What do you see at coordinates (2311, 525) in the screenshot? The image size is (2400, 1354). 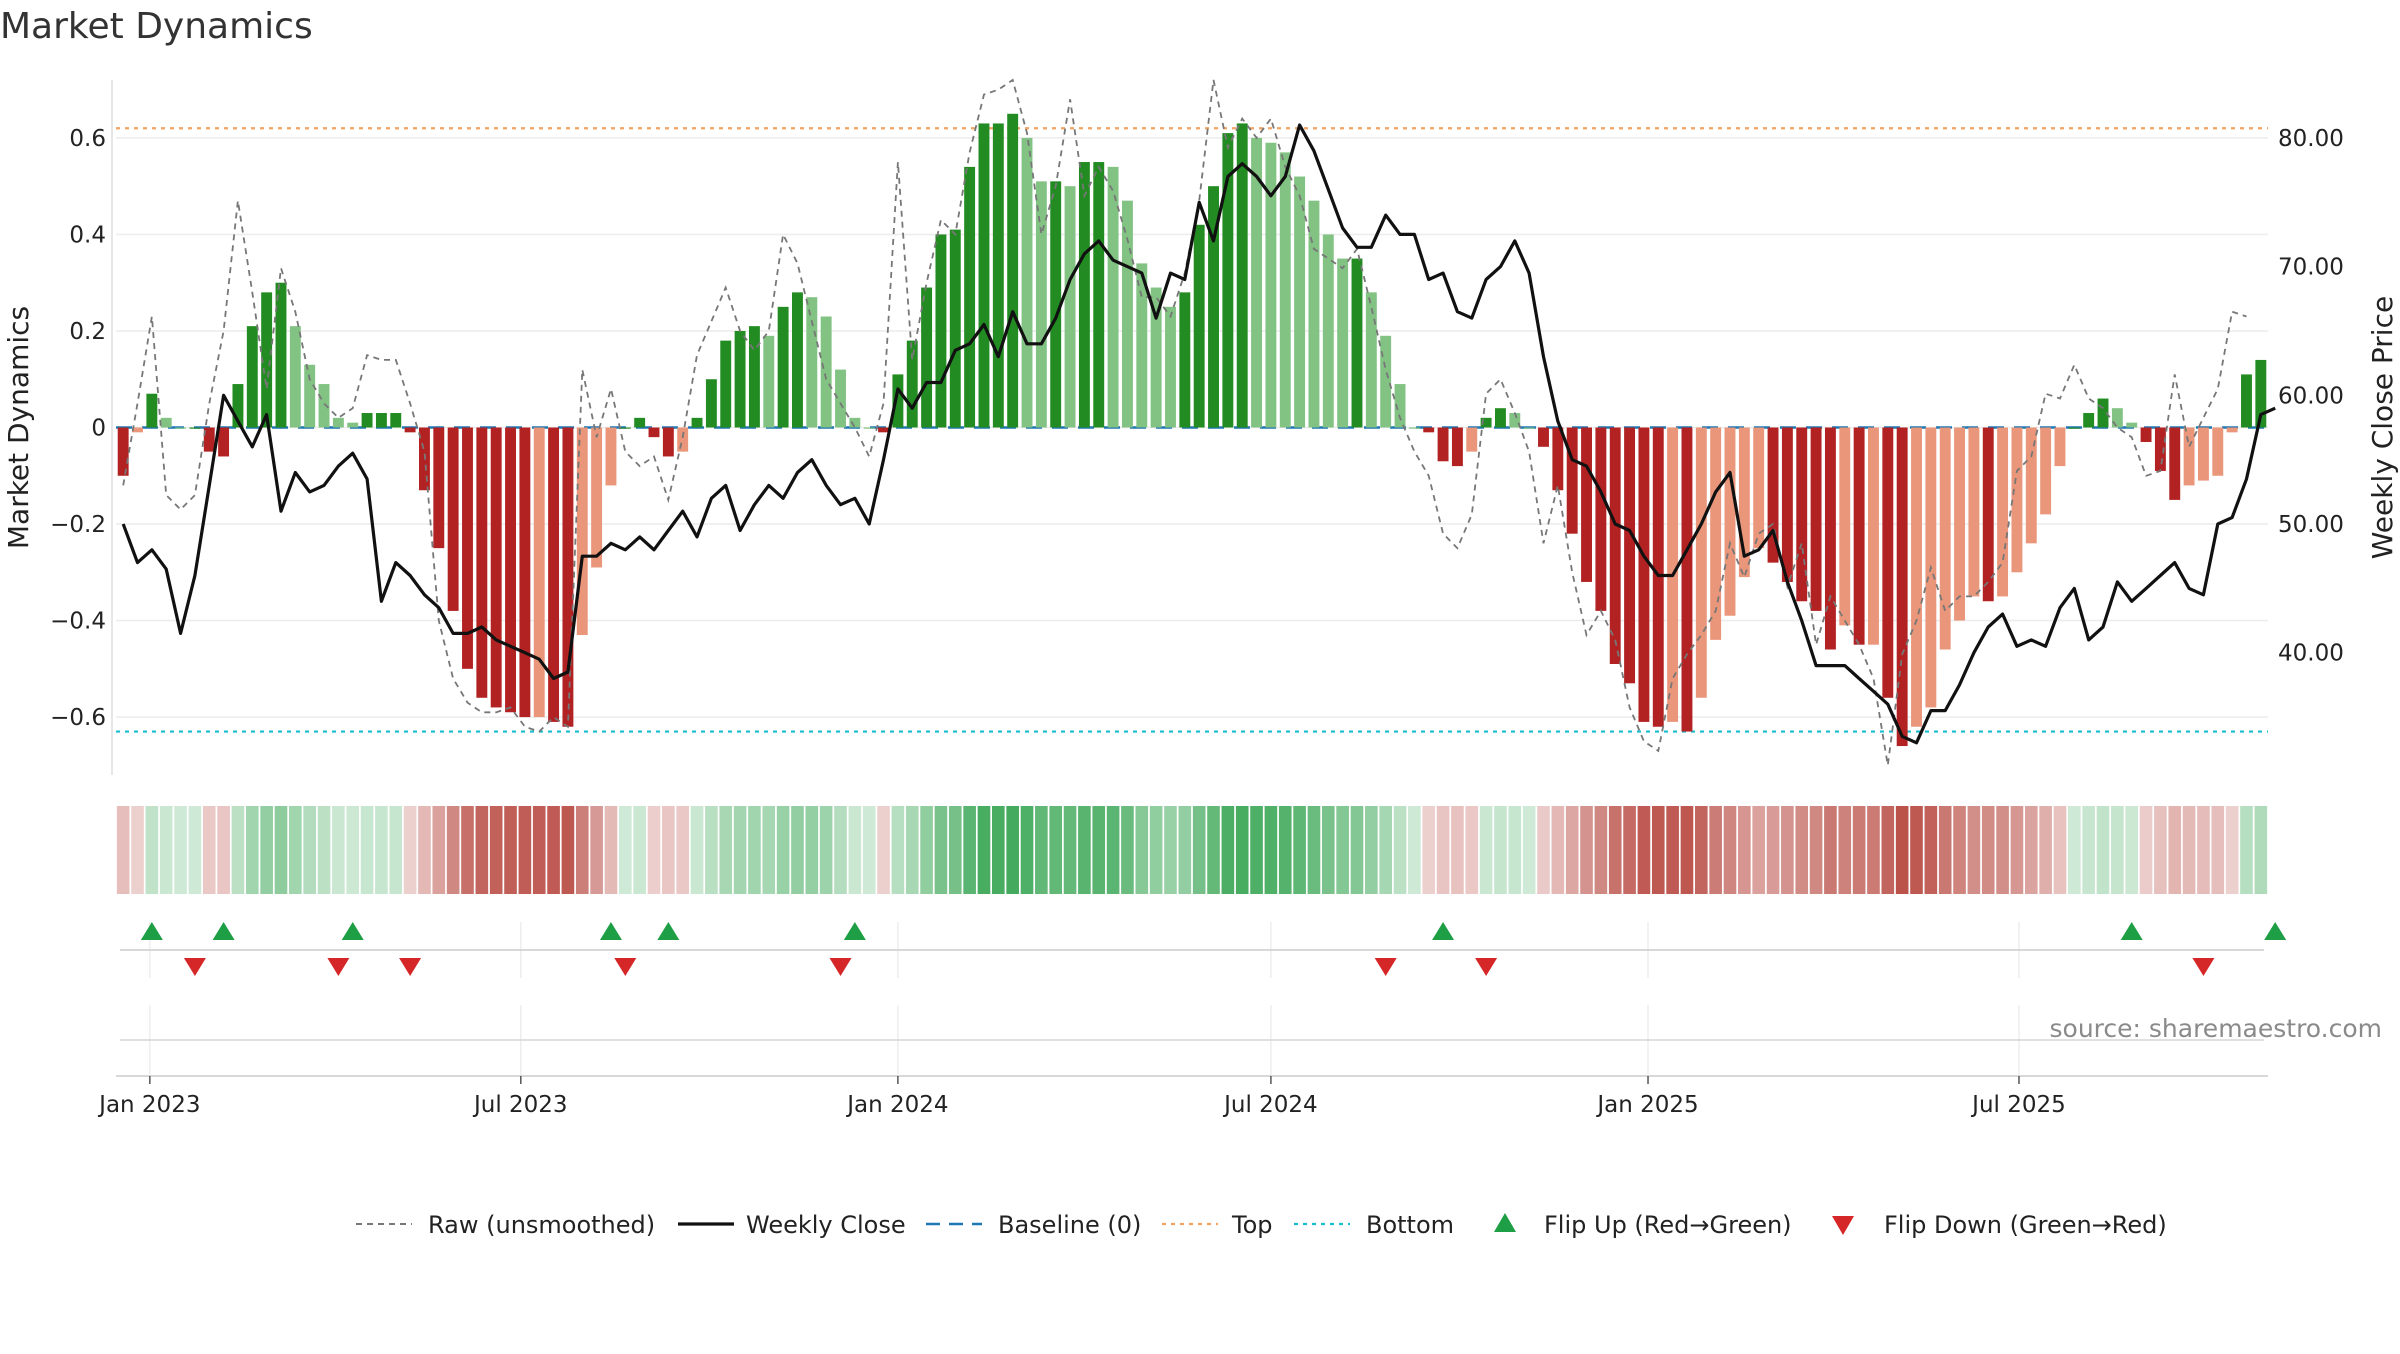 I see `y2-tick-label: 50.00` at bounding box center [2311, 525].